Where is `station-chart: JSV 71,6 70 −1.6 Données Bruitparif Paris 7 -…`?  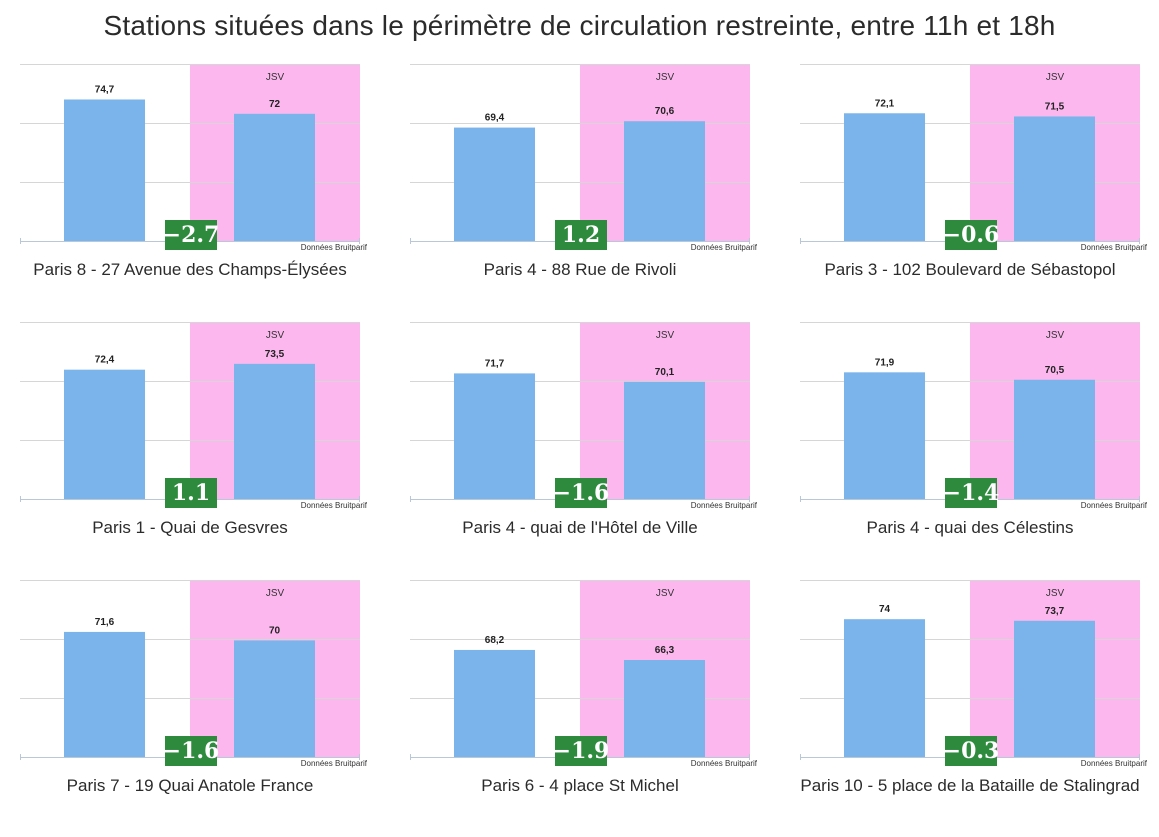 station-chart: JSV 71,6 70 −1.6 Données Bruitparif Paris 7 -… is located at coordinates (193, 687).